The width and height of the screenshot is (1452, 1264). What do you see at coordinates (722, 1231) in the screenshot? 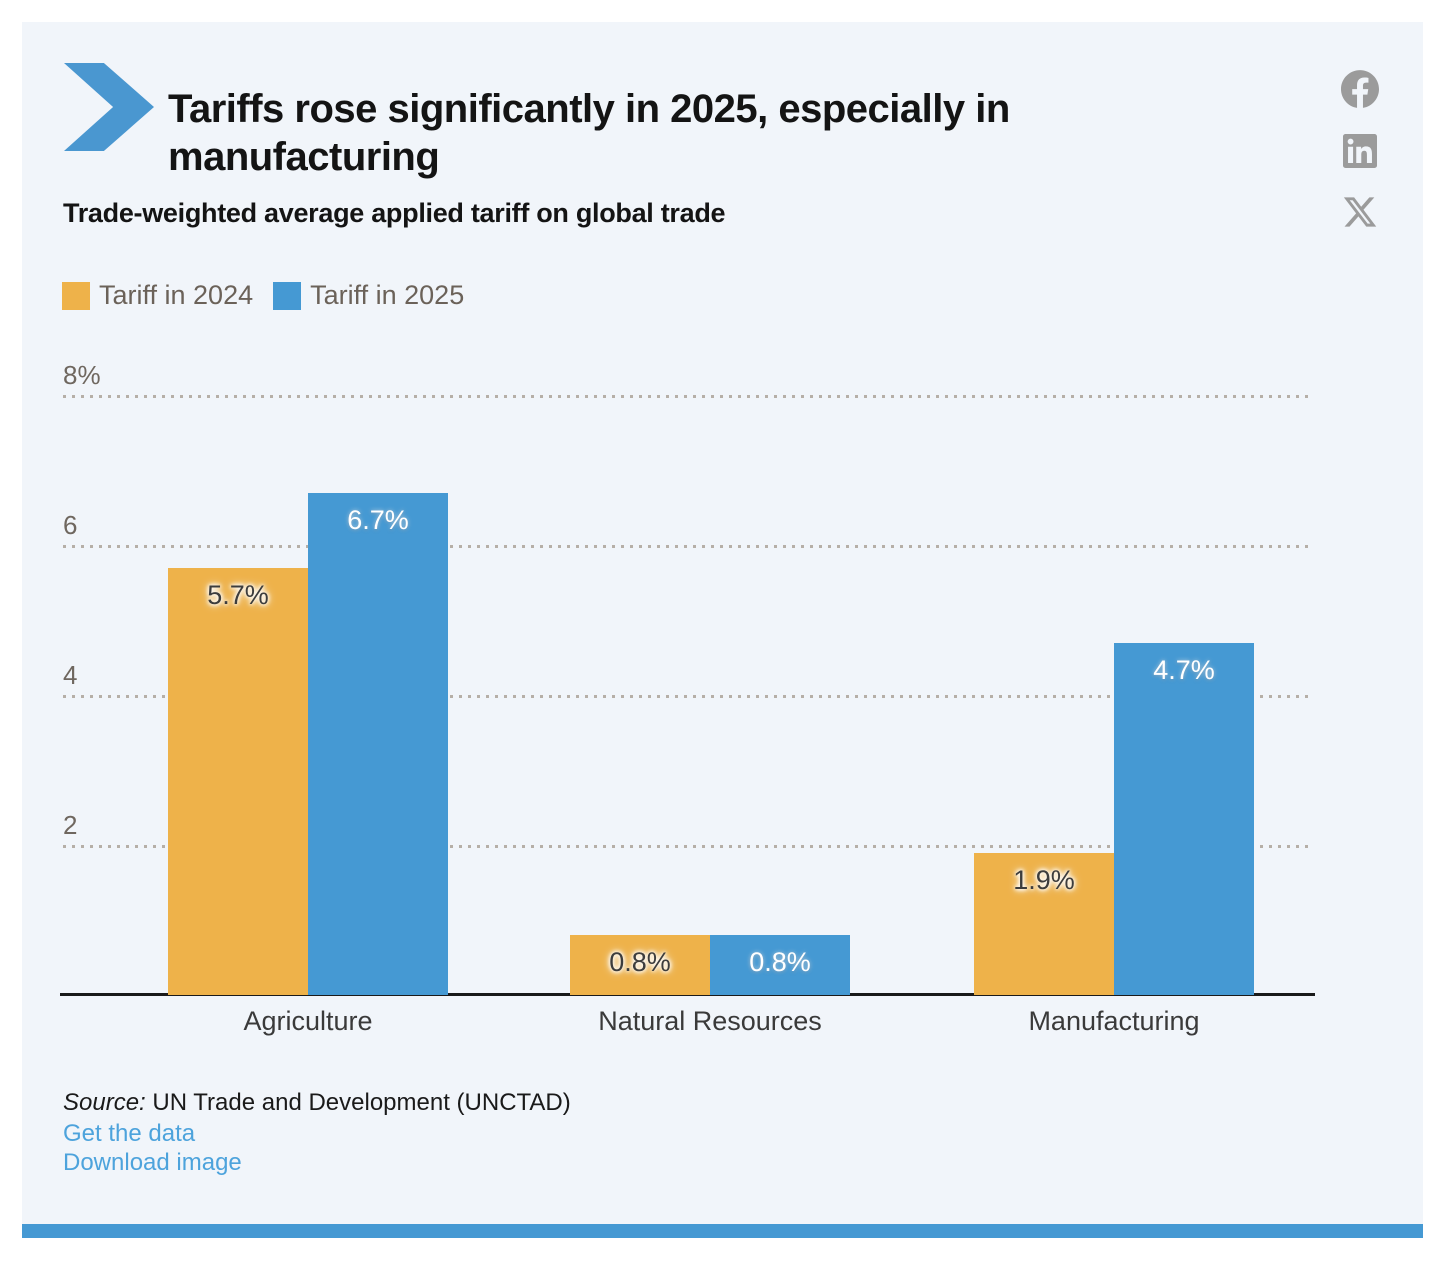
I see `bottom-accent-bar` at bounding box center [722, 1231].